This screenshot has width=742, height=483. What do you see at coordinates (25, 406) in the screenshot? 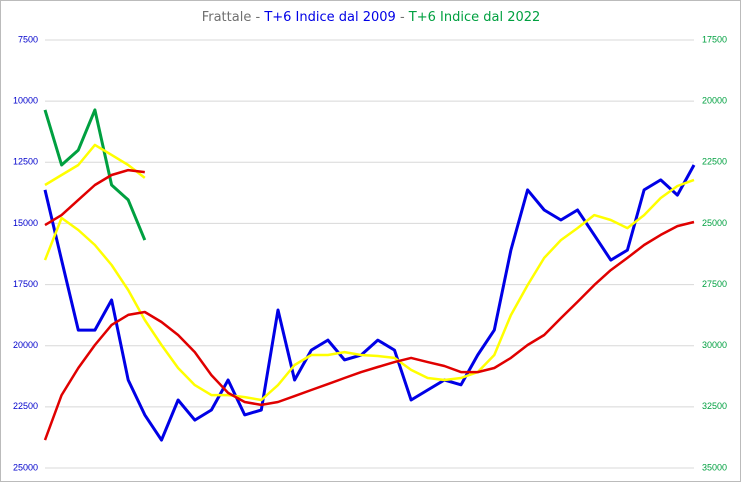
I see `y-tick-label: 22500` at bounding box center [25, 406].